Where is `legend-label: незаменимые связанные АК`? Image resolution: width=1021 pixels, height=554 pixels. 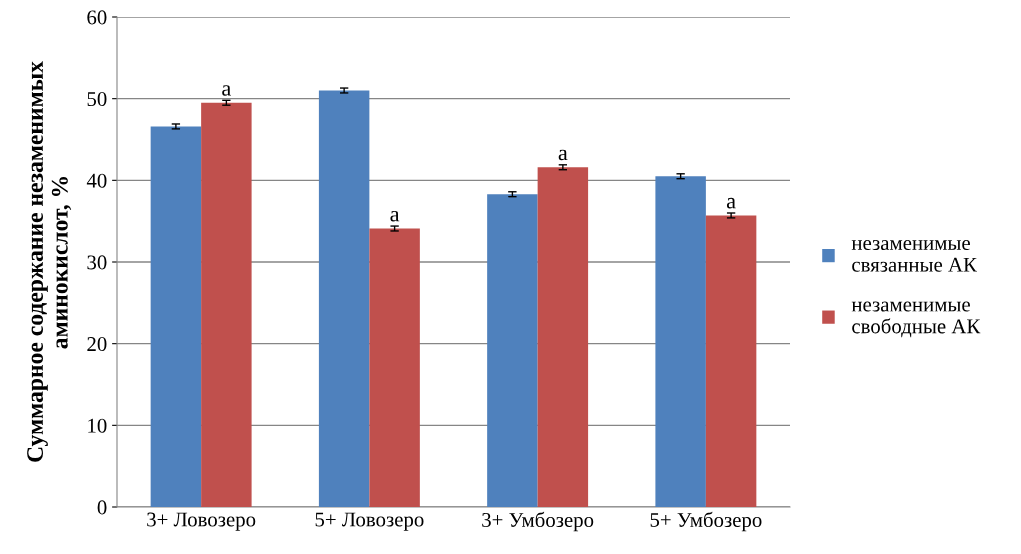
legend-label: незаменимые связанные АК is located at coordinates (914, 256).